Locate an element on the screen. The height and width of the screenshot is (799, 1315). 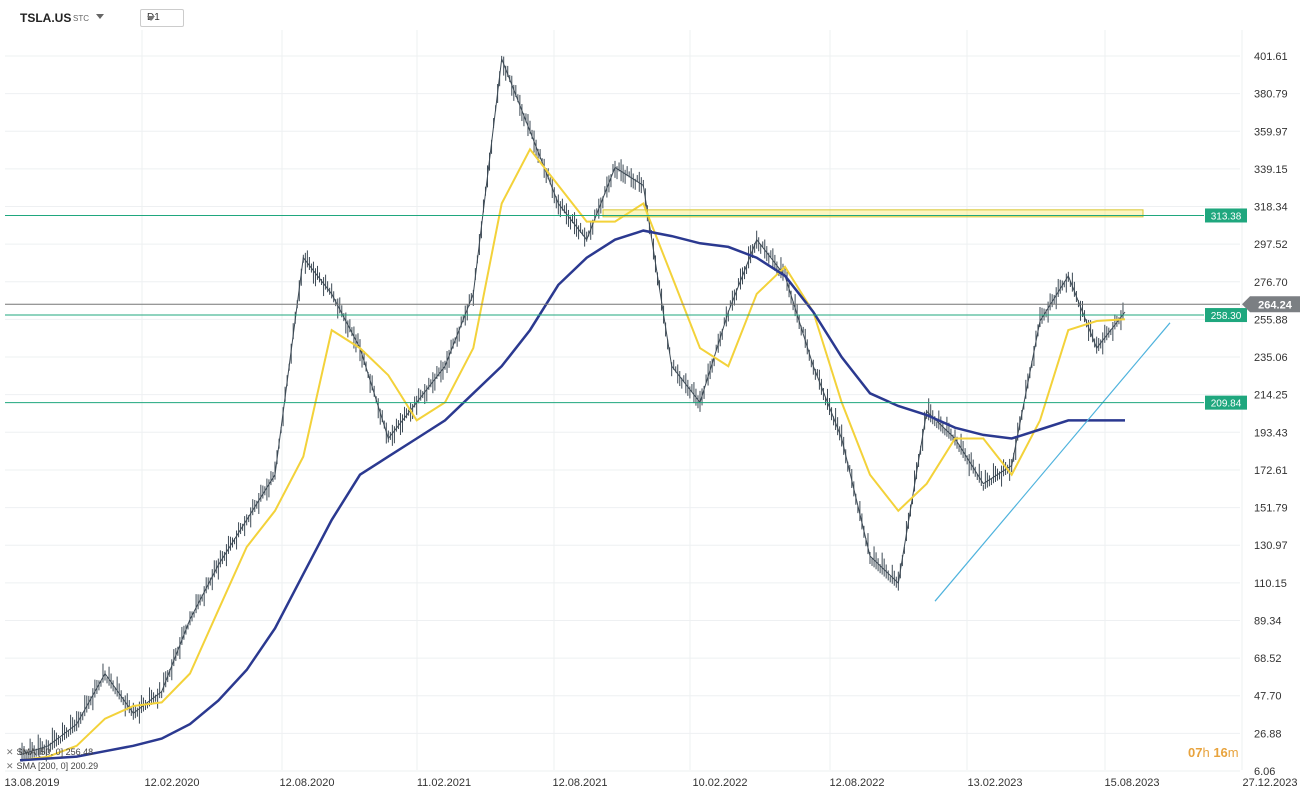
symbol-label: TSLA.US is located at coordinates (46, 18).